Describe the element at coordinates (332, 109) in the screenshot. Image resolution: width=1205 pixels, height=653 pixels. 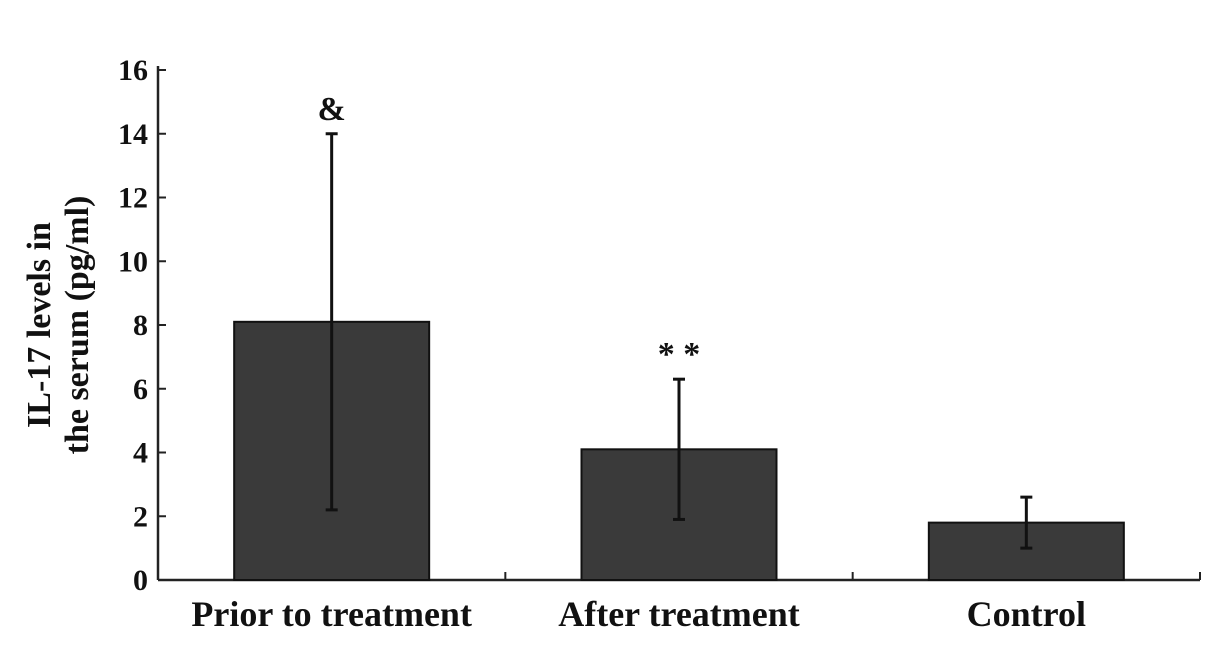
I see `significance-annotation: &` at that location.